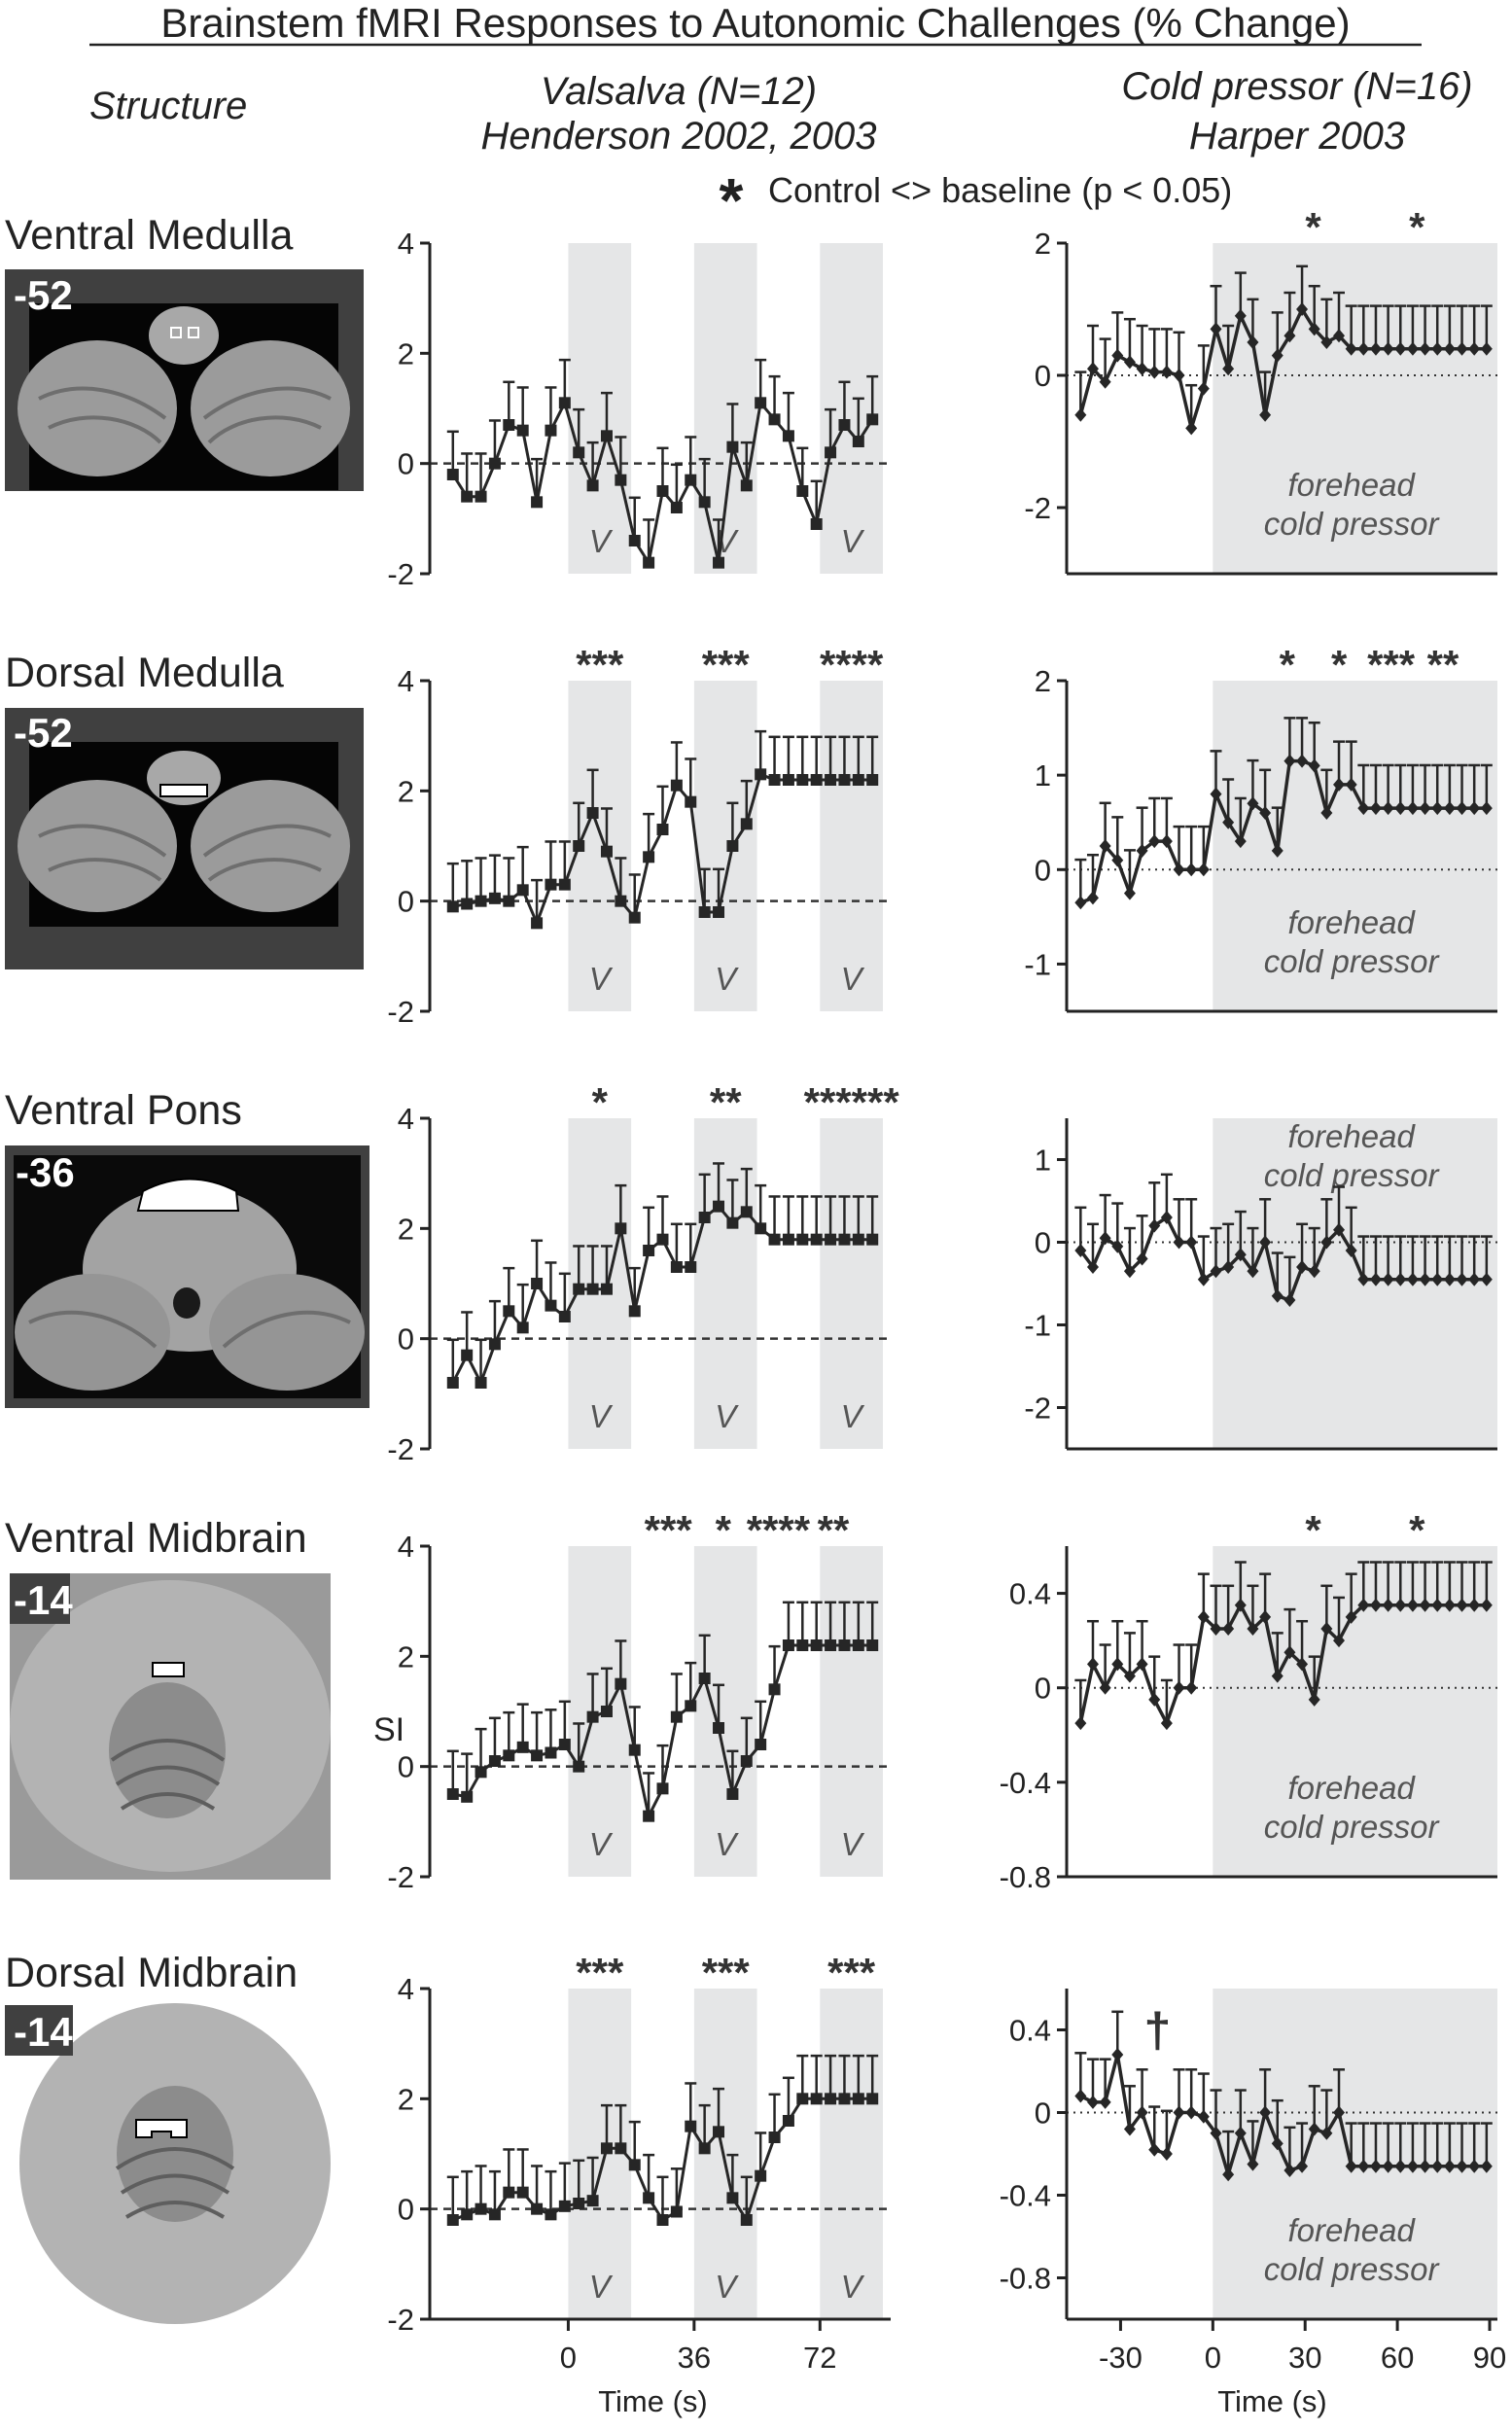 The image size is (1512, 2431). I want to click on cold-dorsal-midbrain-cond-line1: forehead, so click(1352, 2230).